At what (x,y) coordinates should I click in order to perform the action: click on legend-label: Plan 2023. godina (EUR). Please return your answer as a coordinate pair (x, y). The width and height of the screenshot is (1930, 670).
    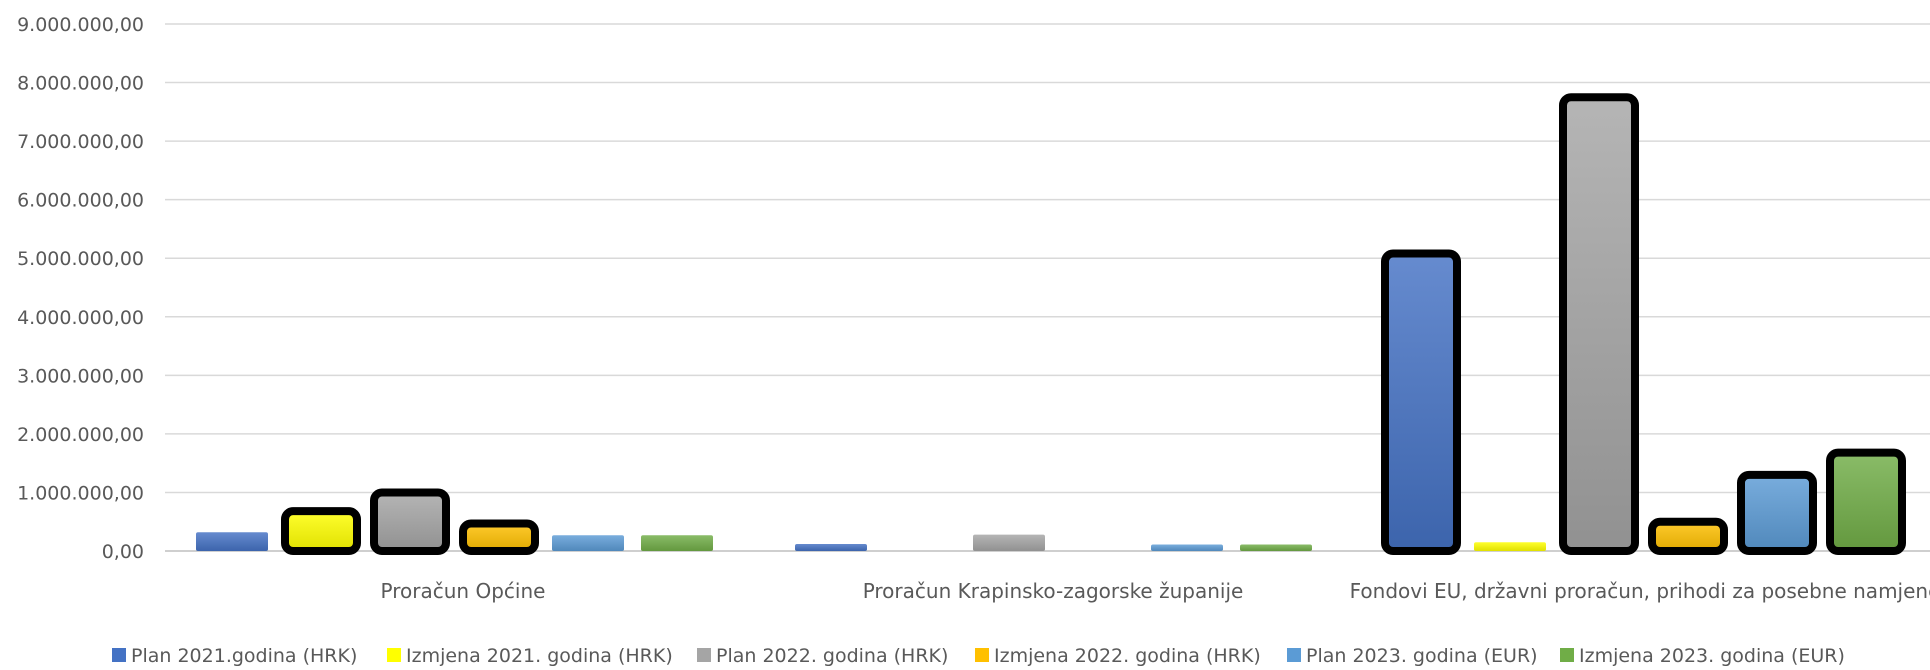
    Looking at the image, I should click on (1422, 656).